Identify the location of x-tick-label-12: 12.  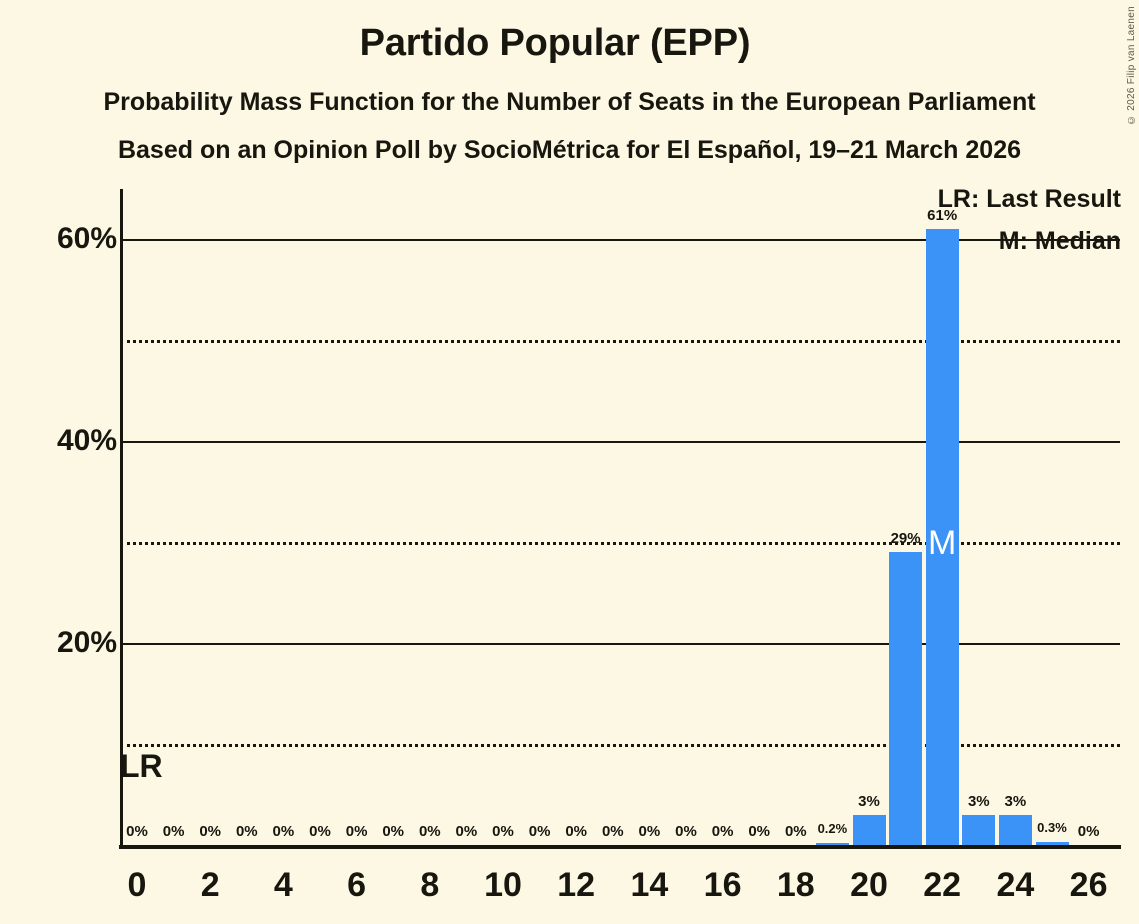
(576, 885).